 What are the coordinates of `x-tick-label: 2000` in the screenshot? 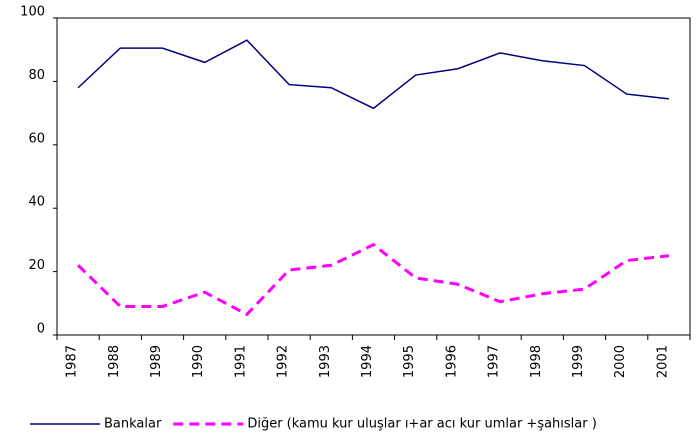 It's located at (620, 361).